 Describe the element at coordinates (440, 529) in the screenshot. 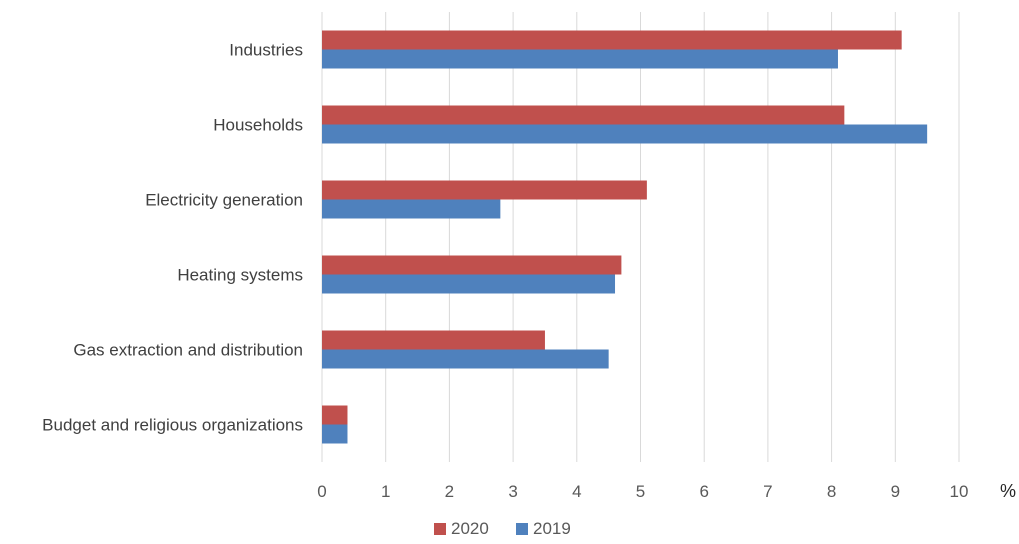

I see `legend-swatch-2020` at that location.